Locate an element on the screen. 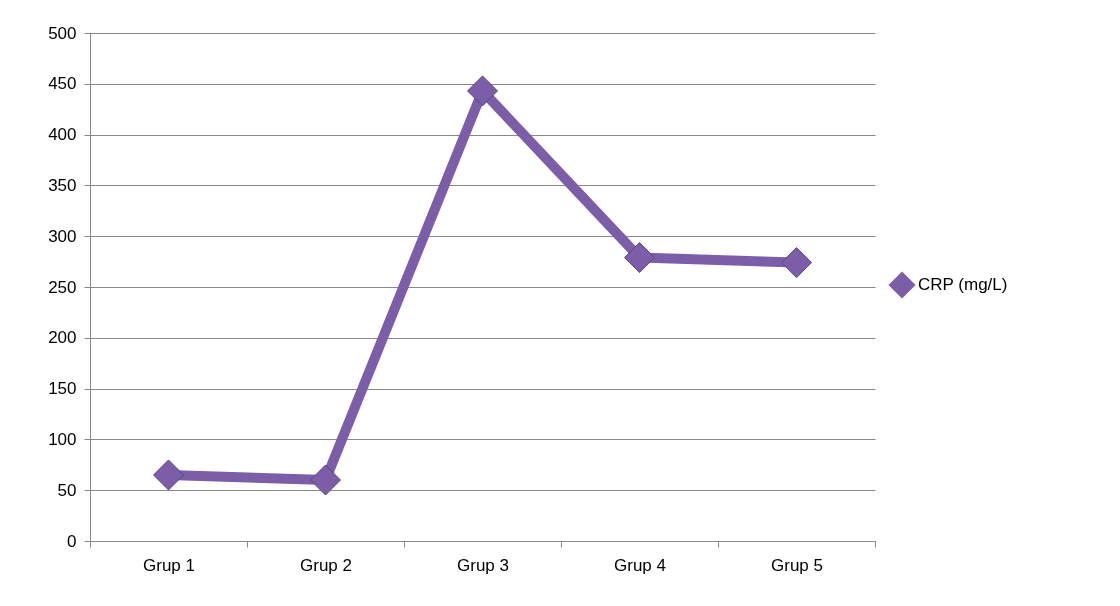  x-tick-label: Grup 4 is located at coordinates (640, 565).